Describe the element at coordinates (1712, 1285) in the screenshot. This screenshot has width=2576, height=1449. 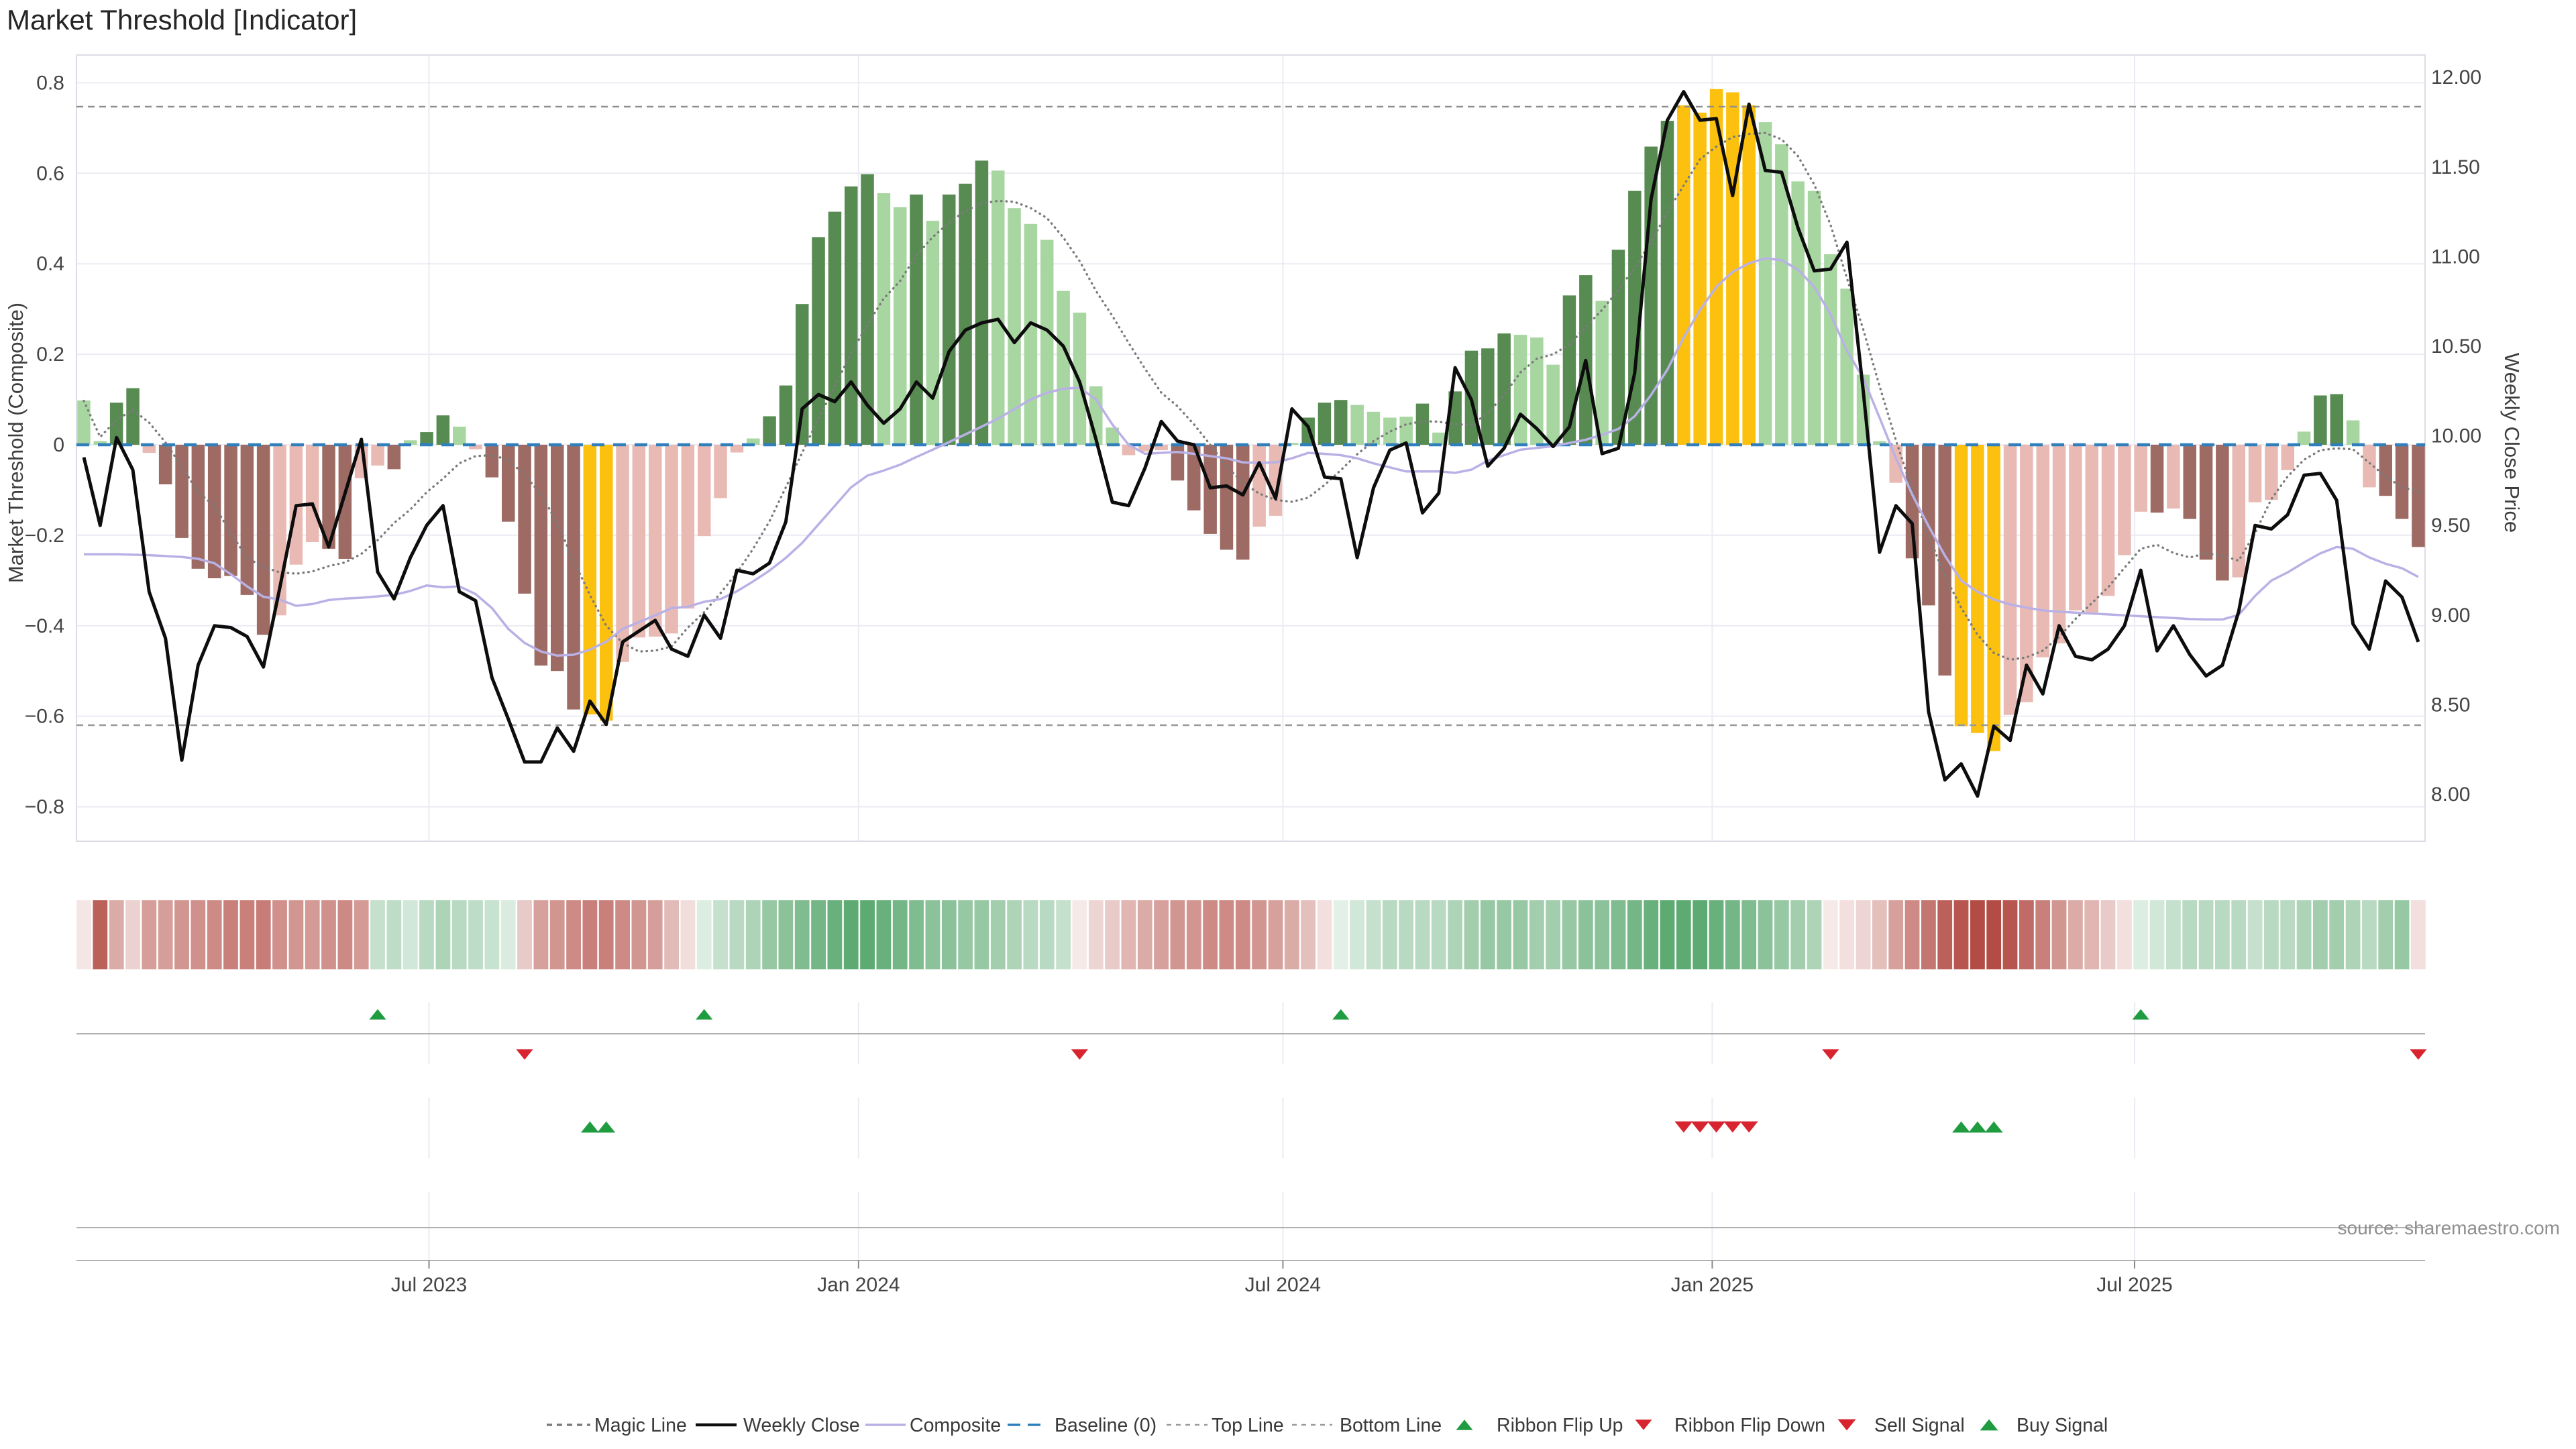
I see `svg-text: Jan 2025` at that location.